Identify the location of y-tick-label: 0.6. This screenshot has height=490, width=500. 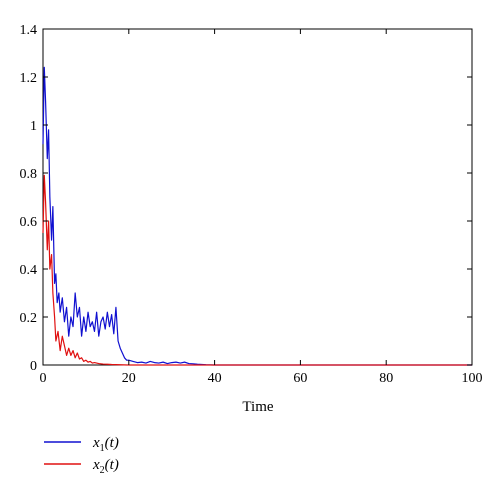
(29, 222).